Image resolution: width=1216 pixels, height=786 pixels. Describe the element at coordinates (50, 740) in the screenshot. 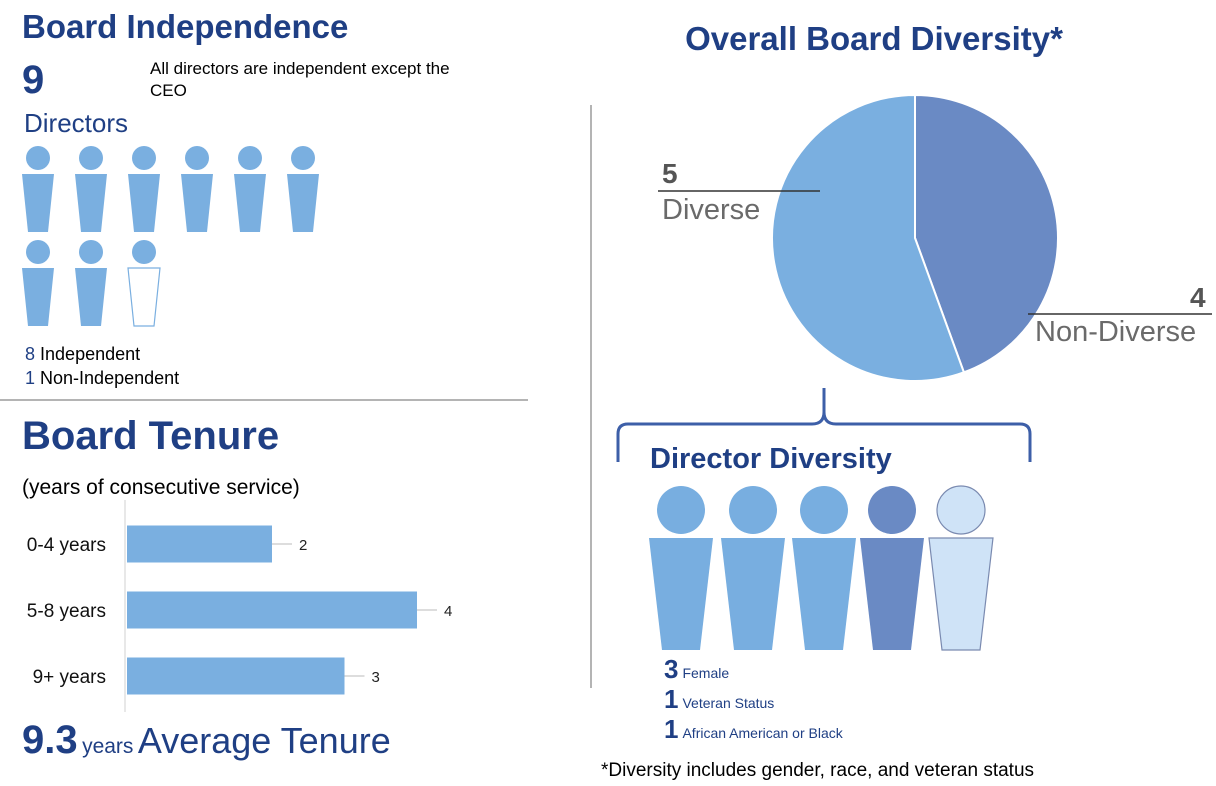

I see `average-tenure-value: 9.3` at that location.